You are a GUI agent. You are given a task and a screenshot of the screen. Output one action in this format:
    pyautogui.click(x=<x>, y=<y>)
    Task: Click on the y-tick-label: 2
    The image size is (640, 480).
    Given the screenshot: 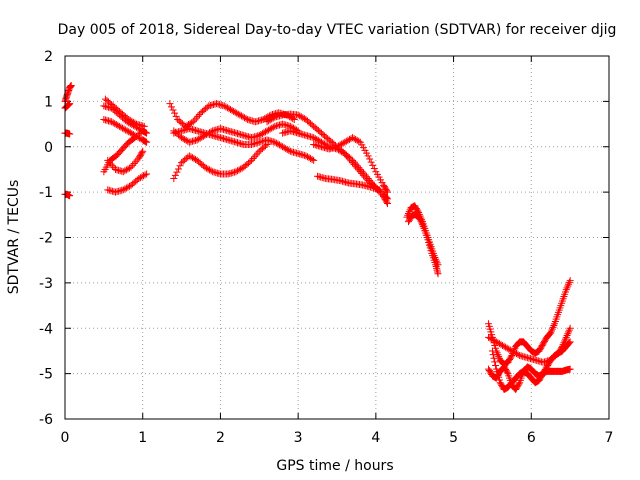 What is the action you would take?
    pyautogui.click(x=48, y=57)
    